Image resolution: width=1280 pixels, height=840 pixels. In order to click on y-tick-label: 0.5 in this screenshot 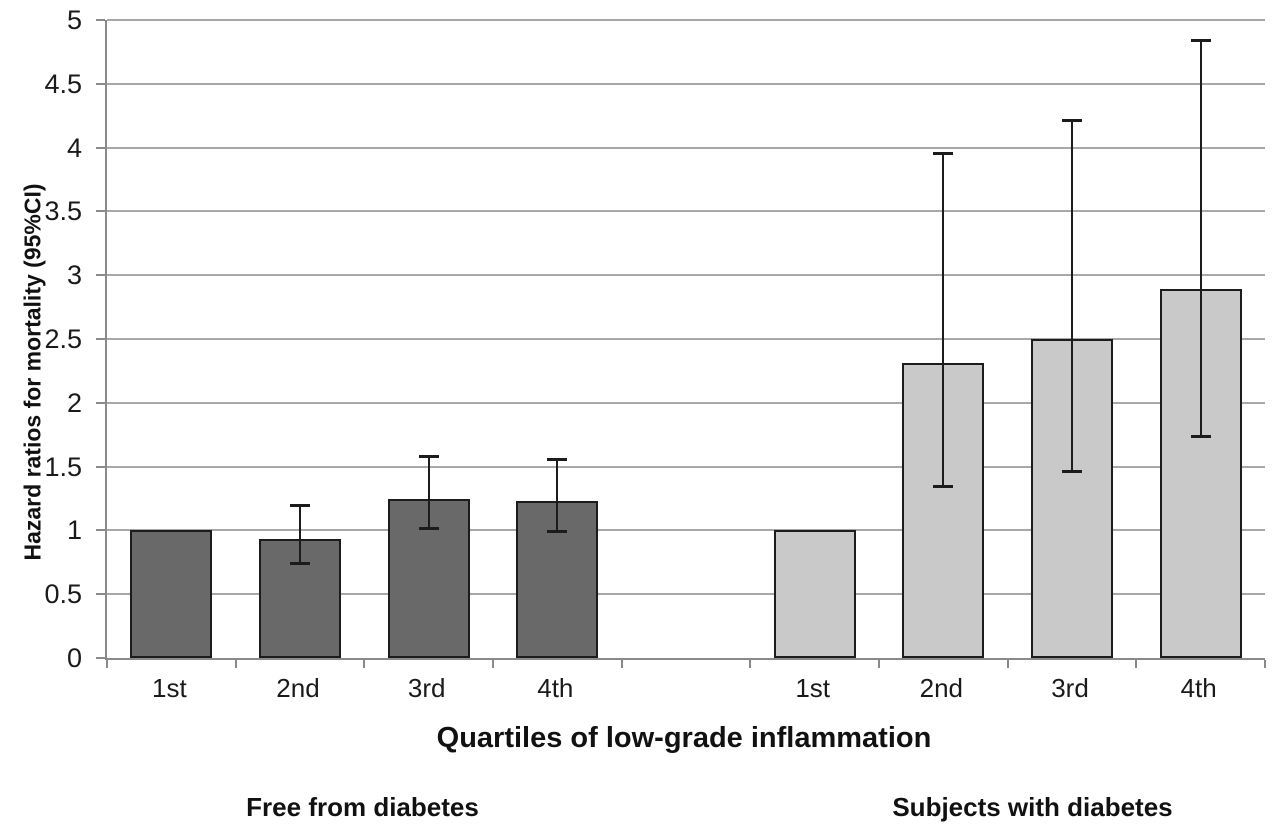, I will do `click(63, 594)`.